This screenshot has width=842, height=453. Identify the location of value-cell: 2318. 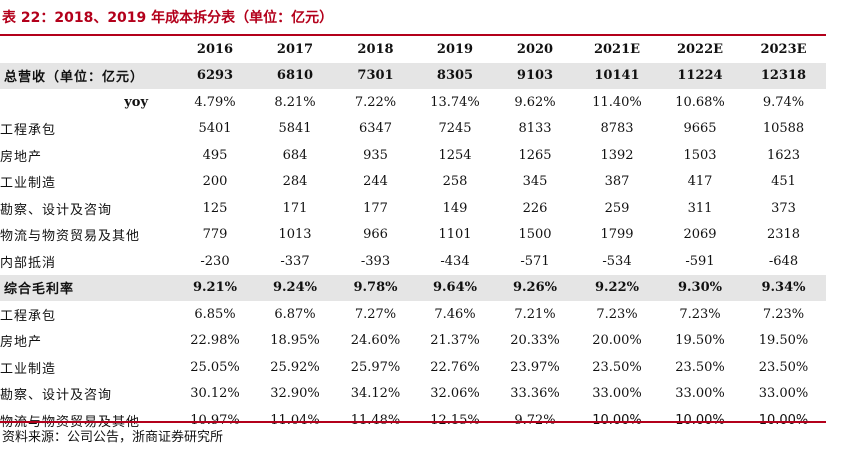
(783, 235).